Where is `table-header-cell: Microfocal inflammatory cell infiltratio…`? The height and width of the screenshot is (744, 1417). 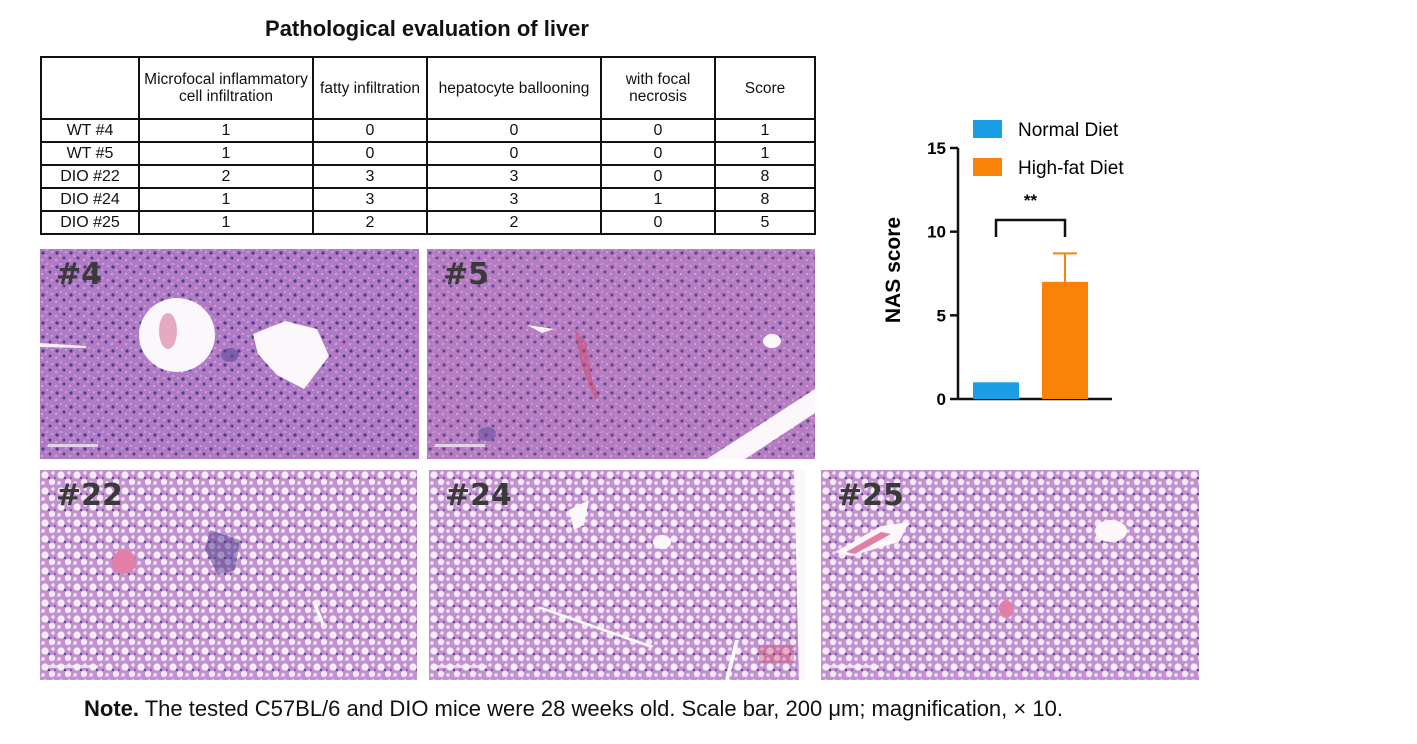
table-header-cell: Microfocal inflammatory cell infiltratio… is located at coordinates (226, 88).